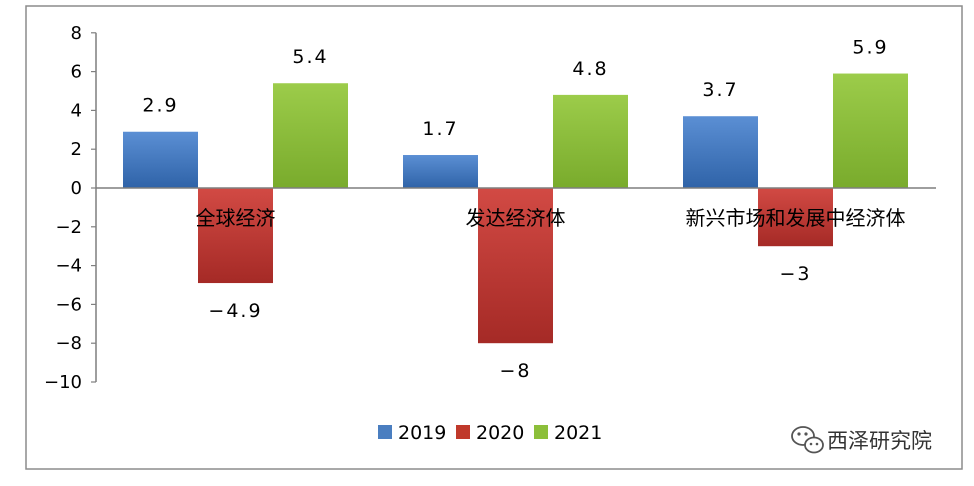 The image size is (974, 486). I want to click on y-tick-label: 8, so click(76, 33).